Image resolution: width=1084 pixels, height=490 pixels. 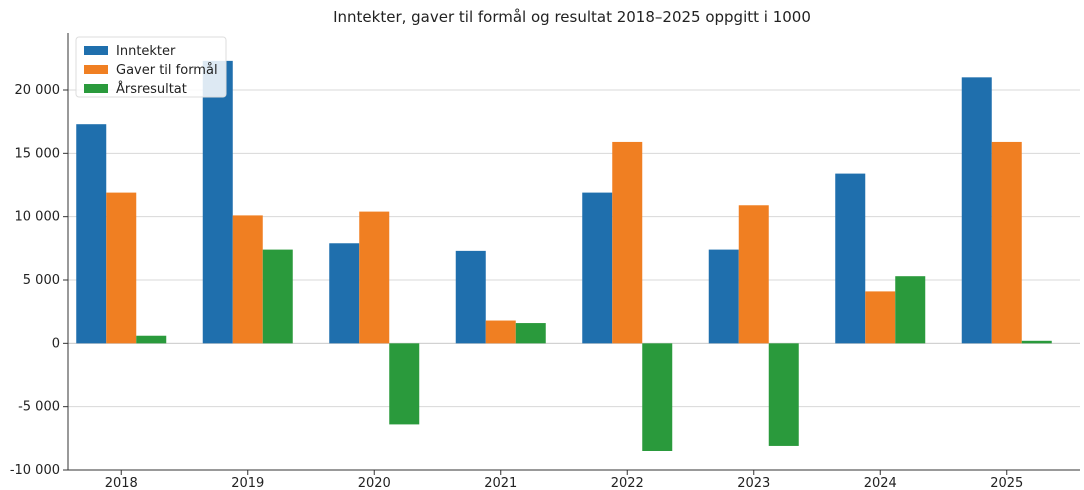 I want to click on bar-gaver-til-form-l-2023, so click(x=753, y=274).